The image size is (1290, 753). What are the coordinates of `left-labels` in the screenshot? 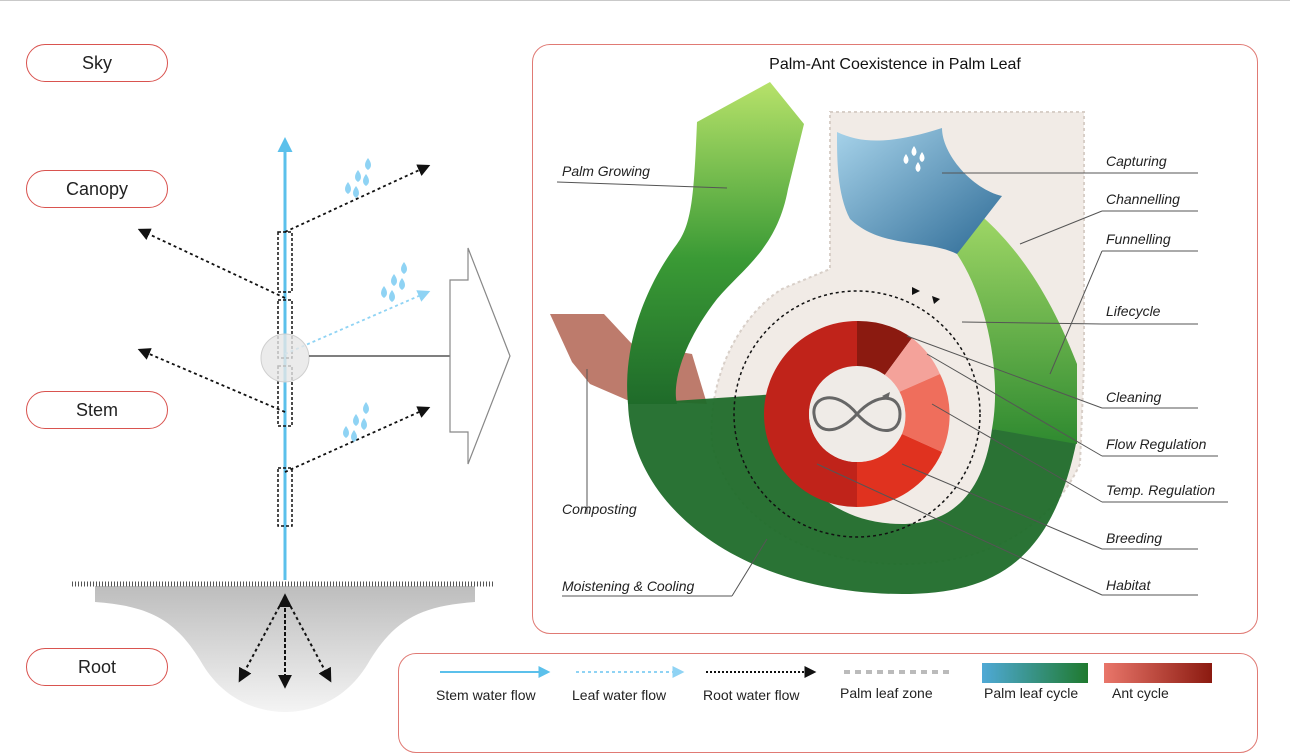 It's located at (662, 389).